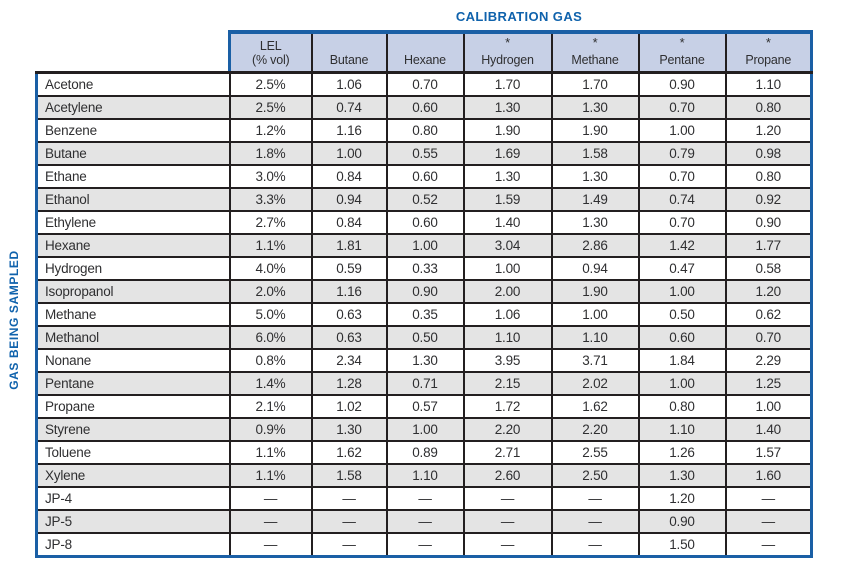  I want to click on gas-name-cell: Hexane, so click(133, 246).